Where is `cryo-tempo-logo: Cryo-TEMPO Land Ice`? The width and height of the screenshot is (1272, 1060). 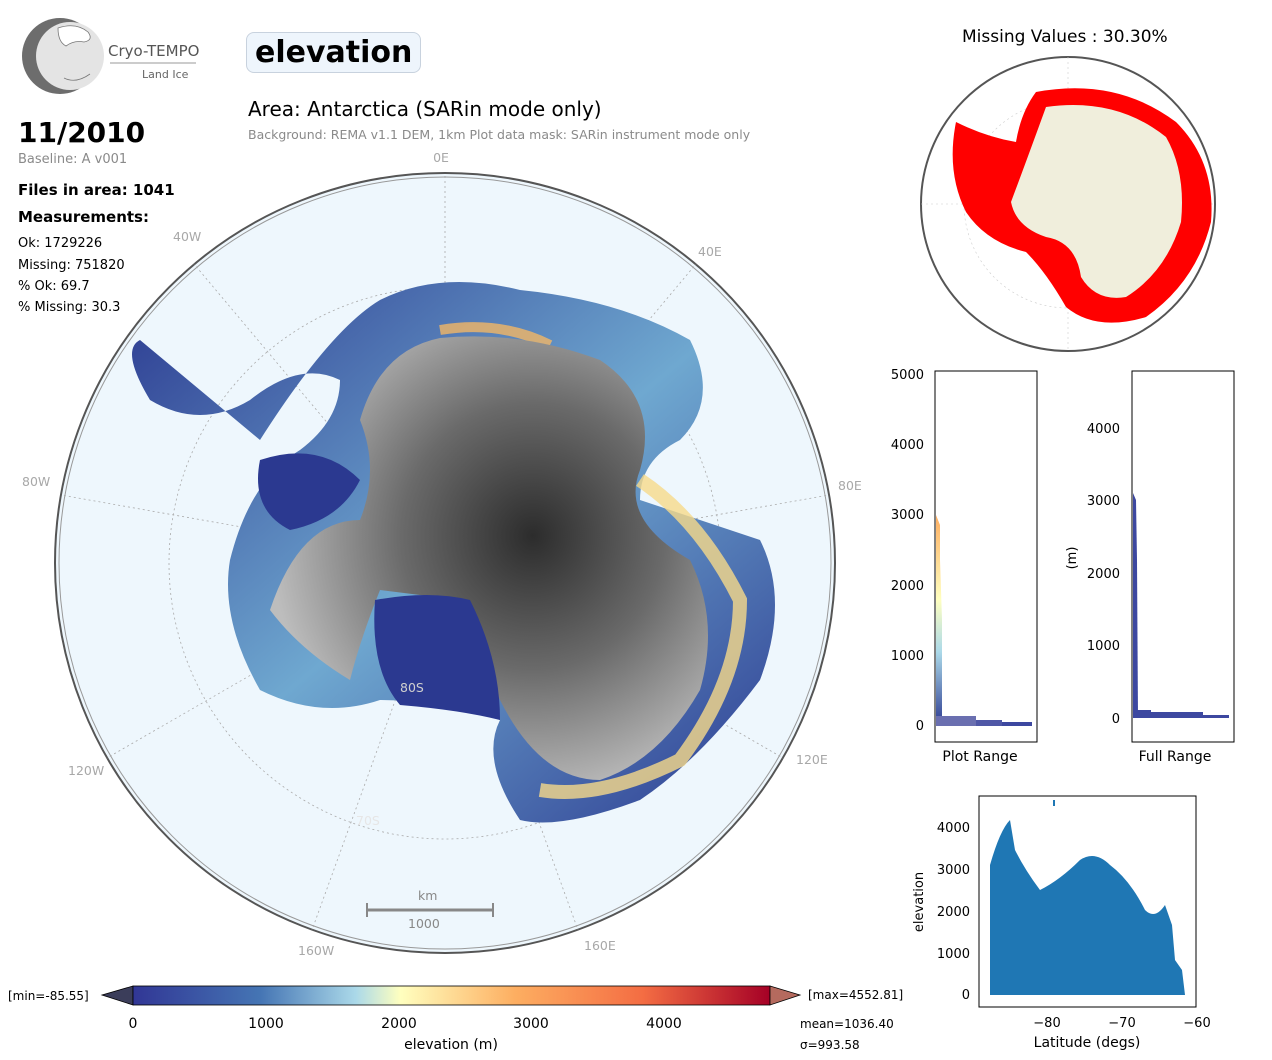 cryo-tempo-logo: Cryo-TEMPO Land Ice is located at coordinates (110, 56).